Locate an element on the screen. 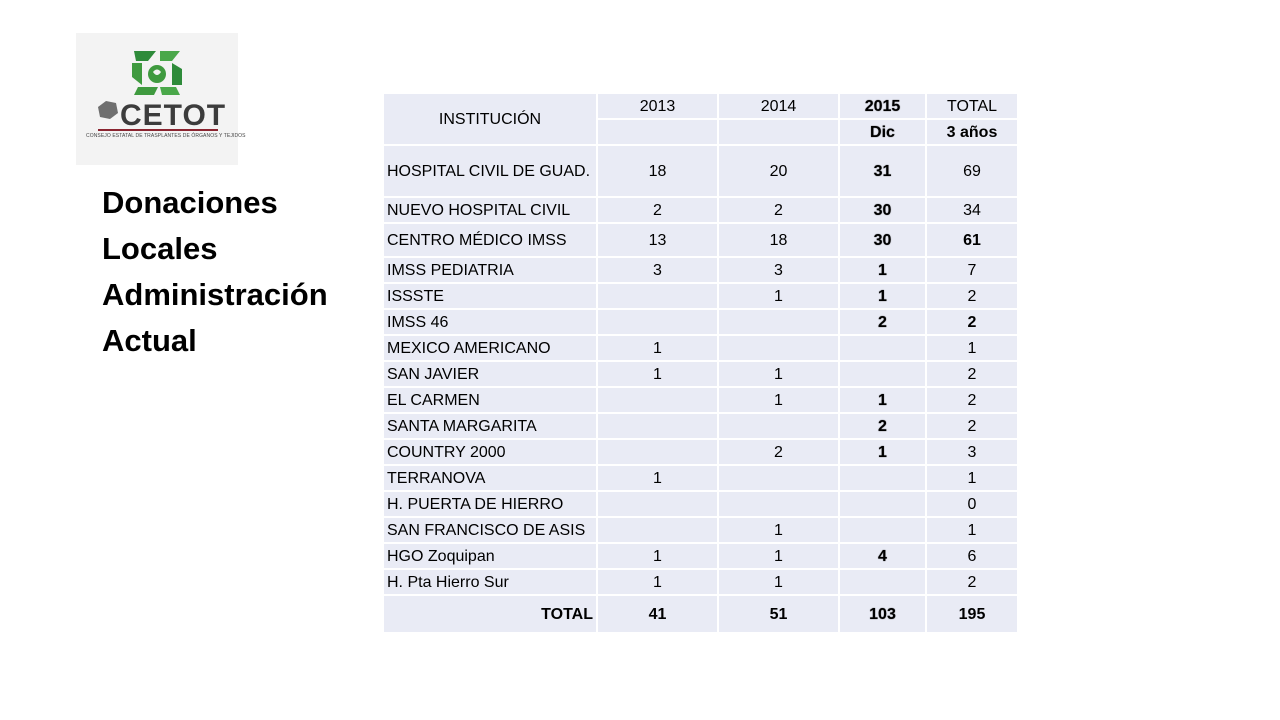 Image resolution: width=1280 pixels, height=720 pixels. row-name: ISSSTE is located at coordinates (490, 296).